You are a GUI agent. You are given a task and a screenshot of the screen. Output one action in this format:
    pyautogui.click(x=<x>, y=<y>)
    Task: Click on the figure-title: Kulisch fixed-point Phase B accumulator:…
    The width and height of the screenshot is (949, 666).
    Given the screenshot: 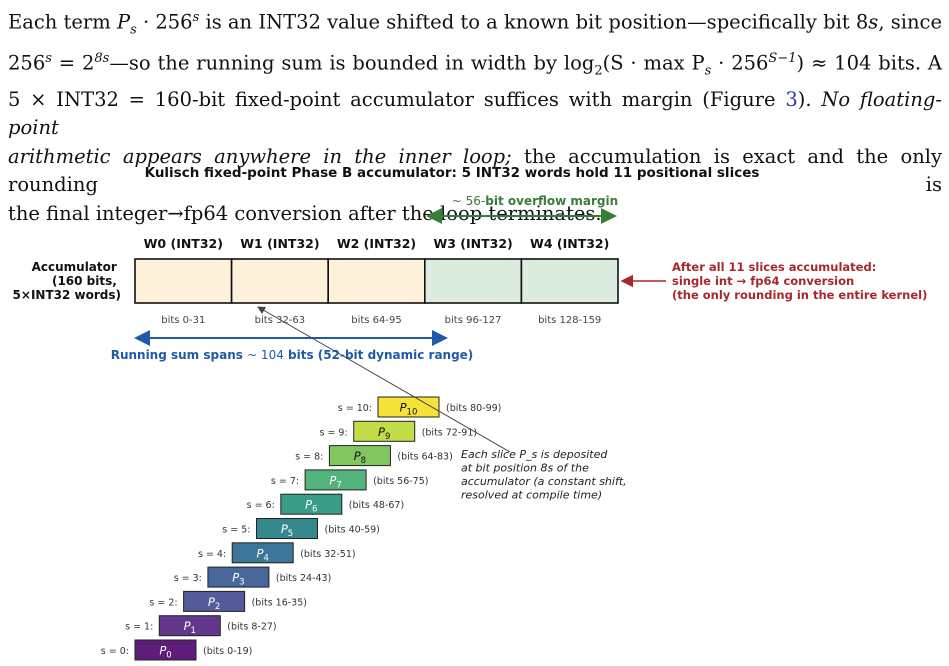 What is the action you would take?
    pyautogui.click(x=452, y=173)
    